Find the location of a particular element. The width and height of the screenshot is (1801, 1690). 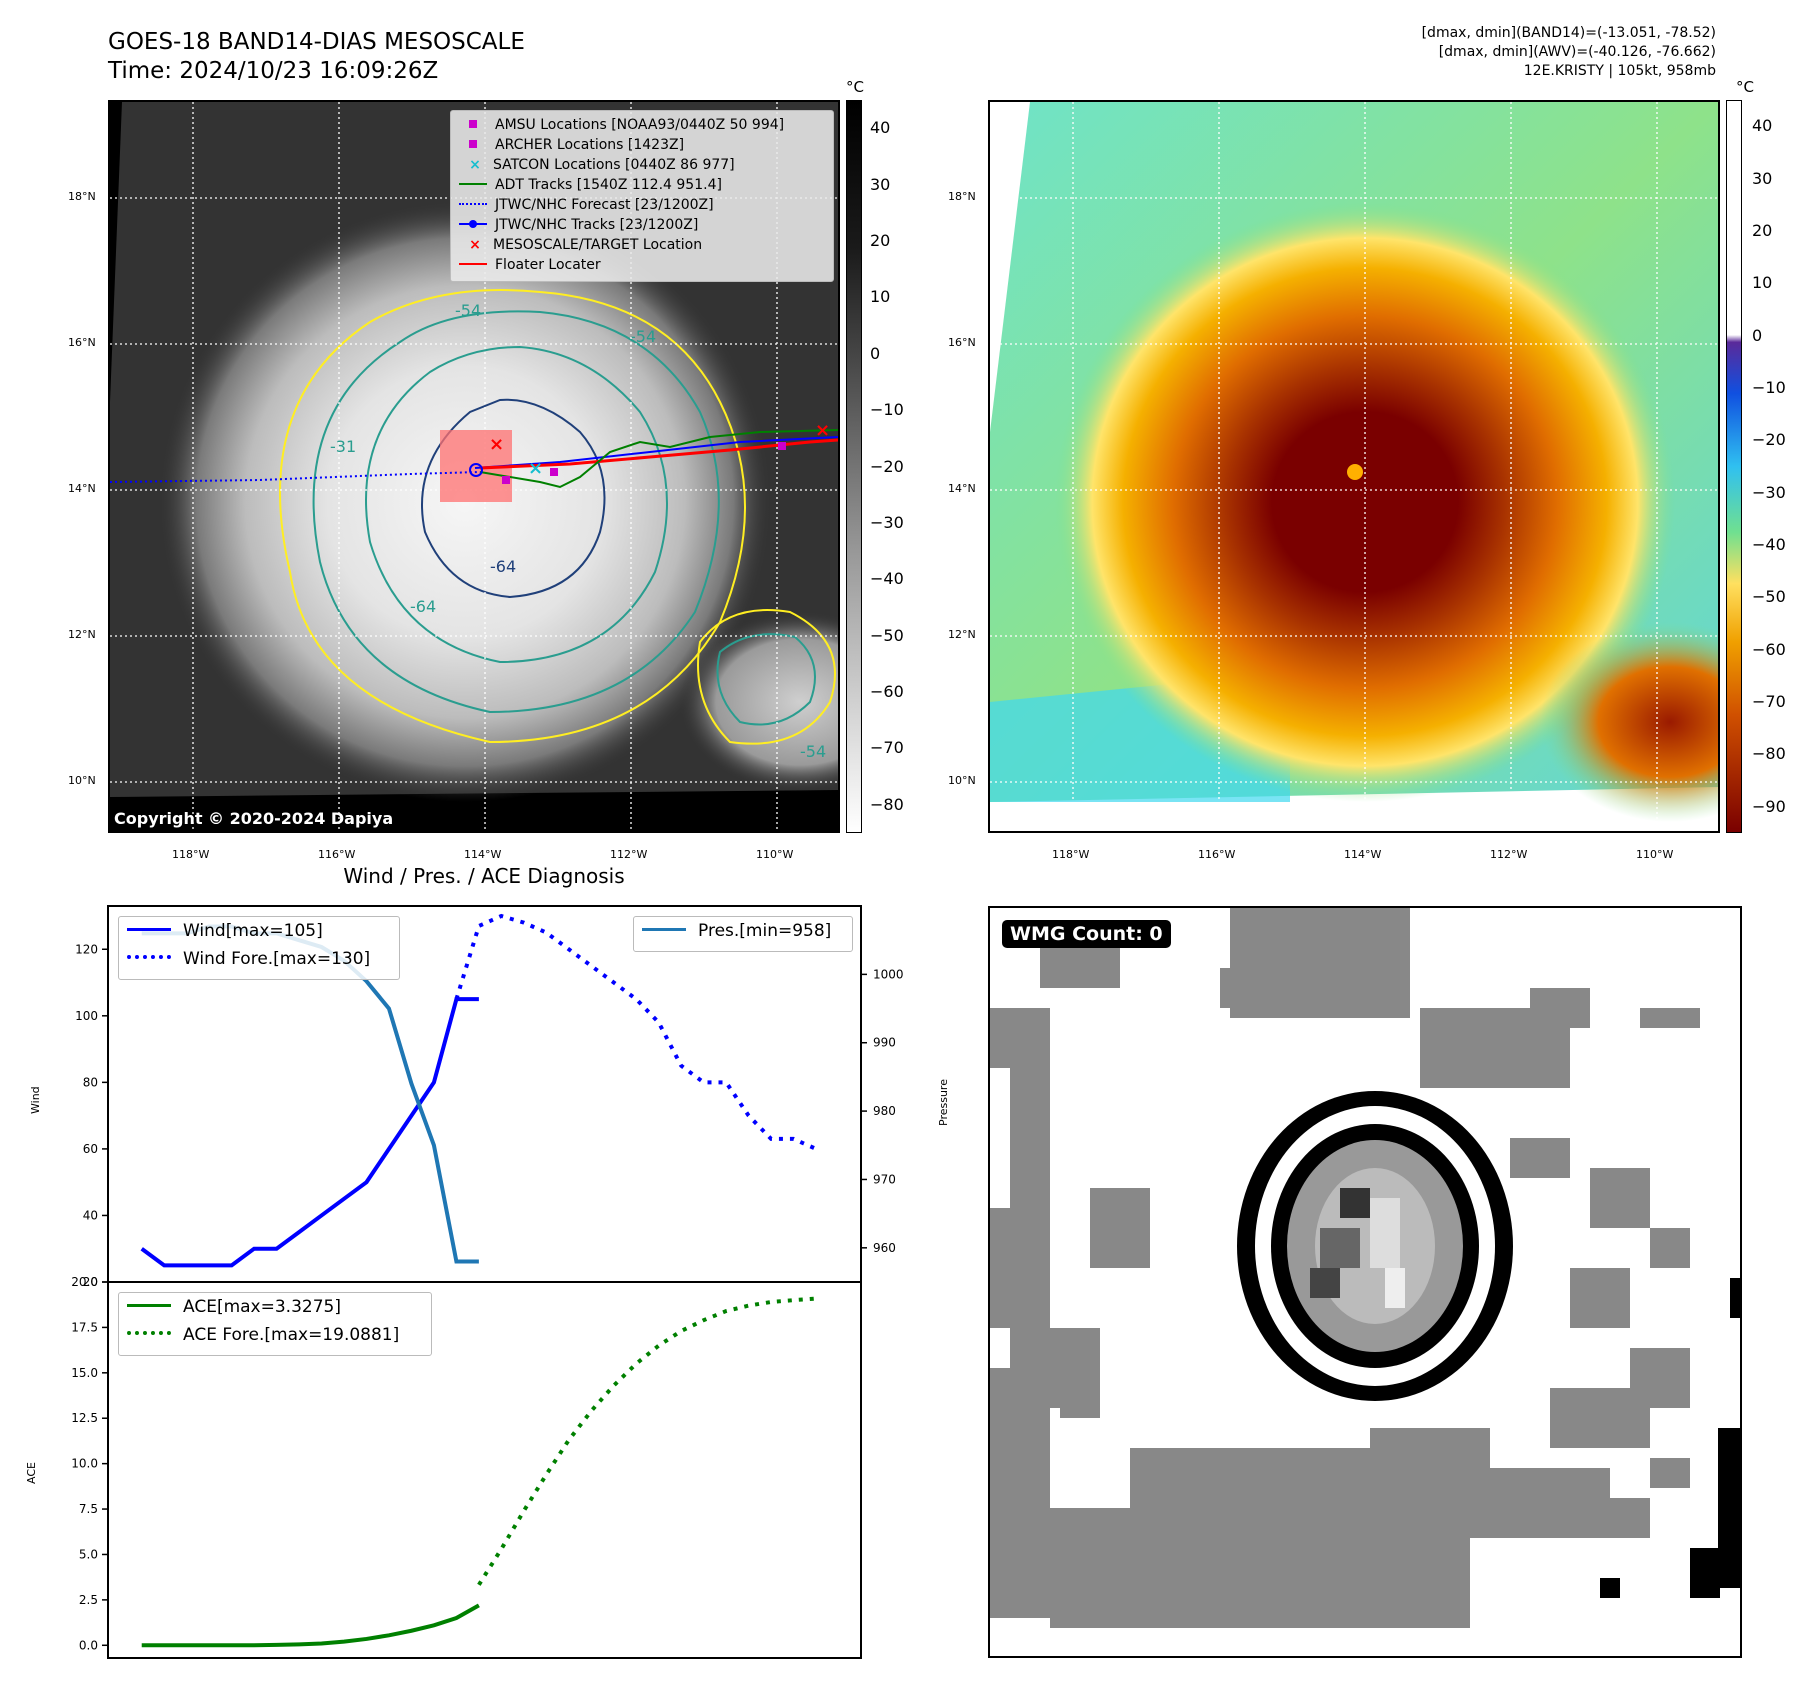

legend-item-archer: ARCHER Locations [1423Z] is located at coordinates (571, 145).